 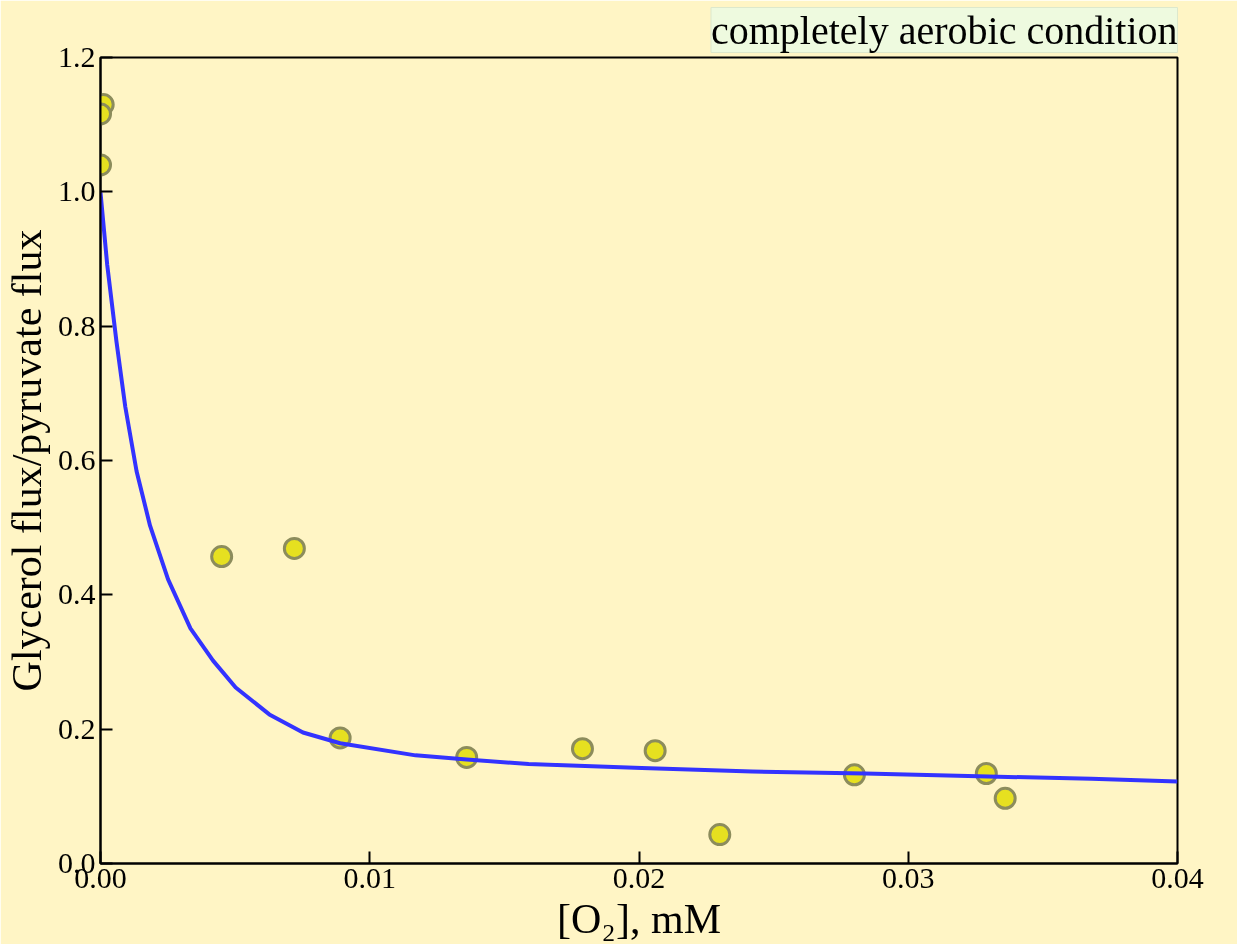 What do you see at coordinates (77, 325) in the screenshot?
I see `y-tick-label: 0.8` at bounding box center [77, 325].